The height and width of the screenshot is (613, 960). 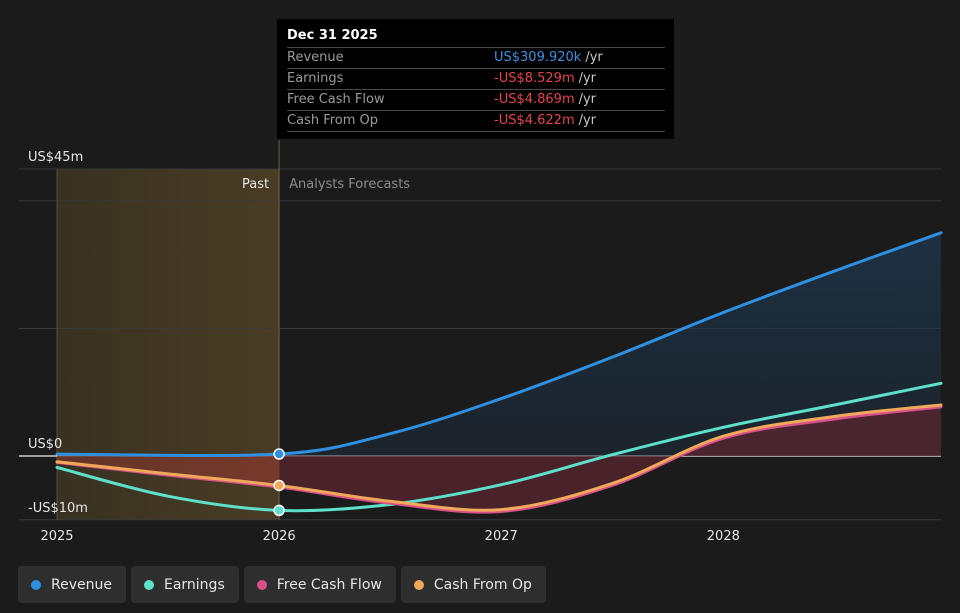 I want to click on tooltip-row-revenue: Revenue US$309.920k /yr, so click(x=476, y=57).